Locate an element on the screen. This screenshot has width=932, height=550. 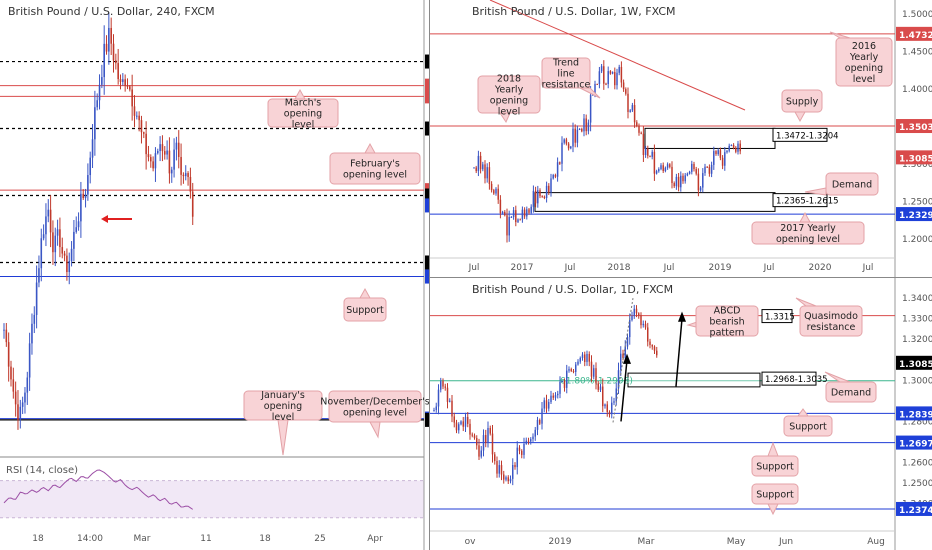
daily-time-axis: ov 2019 Mar May Jun Aug is located at coordinates (675, 542).